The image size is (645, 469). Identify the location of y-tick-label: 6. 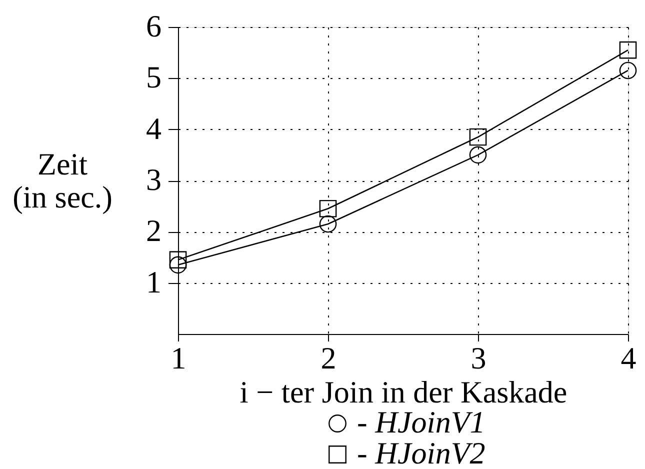
(154, 26).